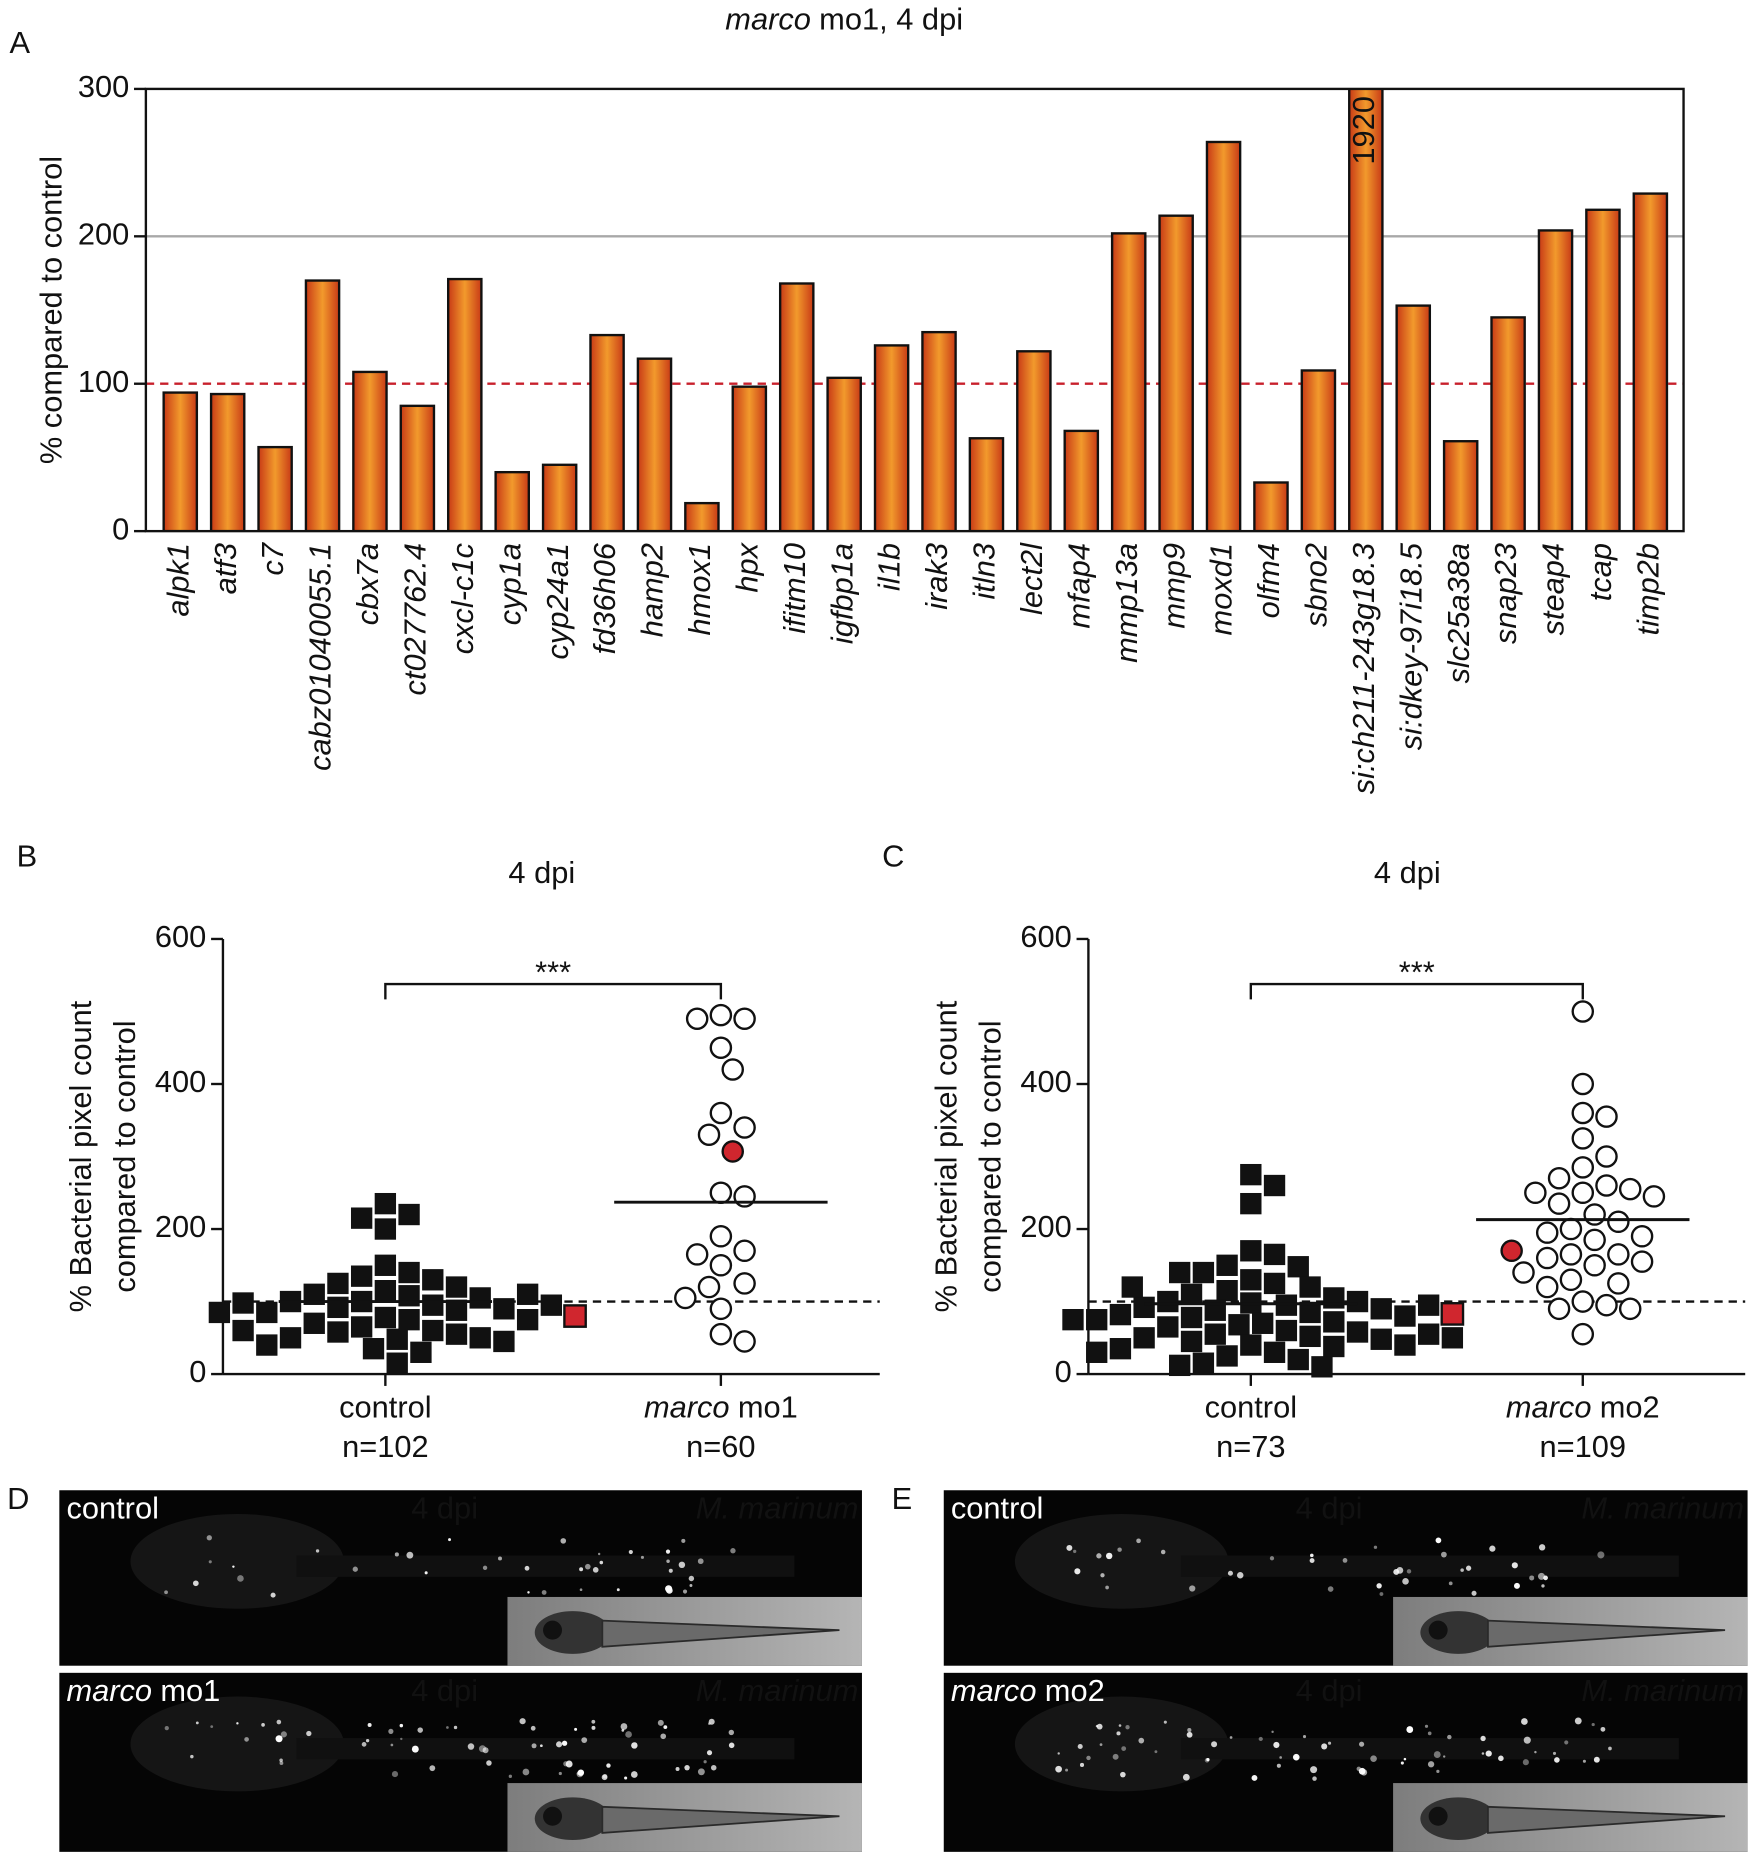 Image resolution: width=1750 pixels, height=1856 pixels. I want to click on x-tick-label: ct027762.4, so click(415, 619).